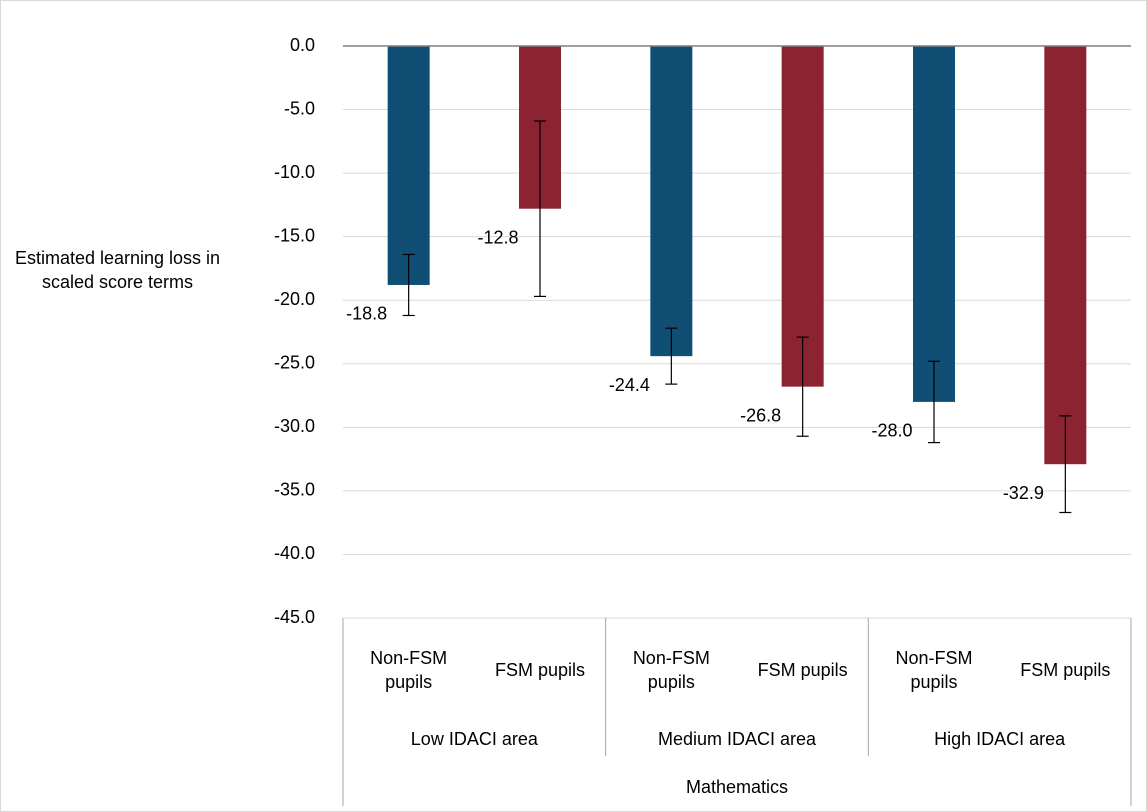  Describe the element at coordinates (294, 553) in the screenshot. I see `y-tick-label: -40.0` at that location.